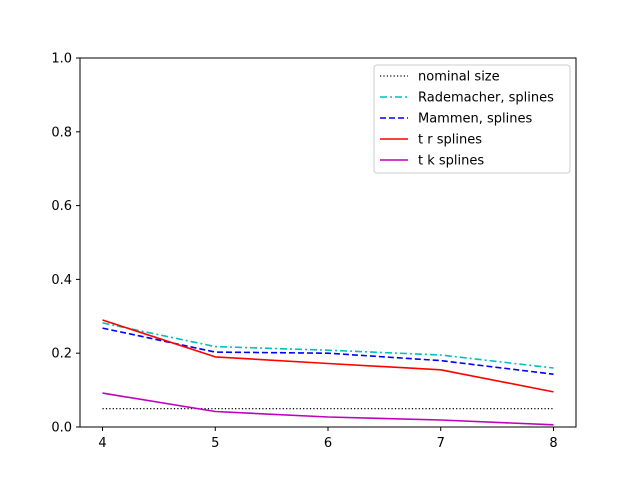  I want to click on x-tick-label-4: 8, so click(553, 443).